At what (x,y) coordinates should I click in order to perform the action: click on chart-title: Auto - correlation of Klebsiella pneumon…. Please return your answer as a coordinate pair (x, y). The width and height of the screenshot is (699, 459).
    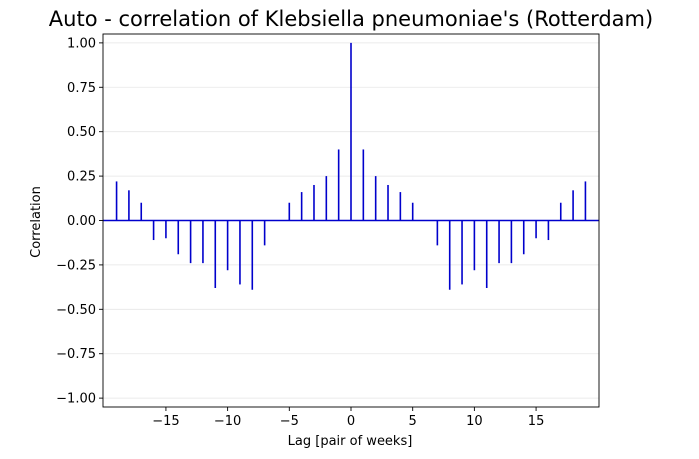
    Looking at the image, I should click on (351, 19).